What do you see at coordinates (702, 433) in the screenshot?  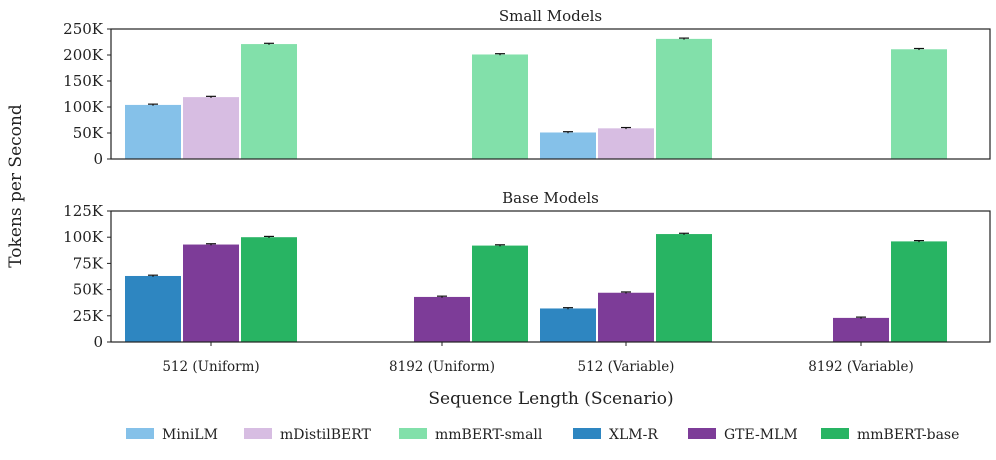 I see `legend-swatch-gte-mlm` at bounding box center [702, 433].